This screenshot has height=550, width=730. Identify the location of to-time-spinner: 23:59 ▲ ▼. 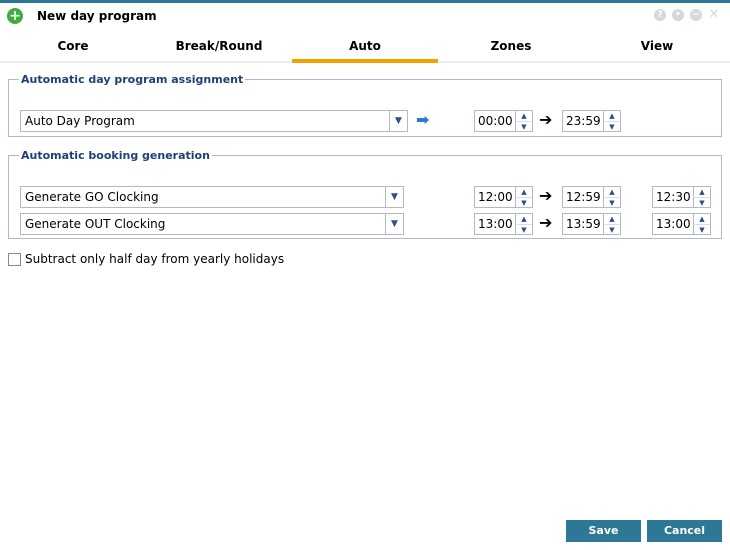
(591, 121).